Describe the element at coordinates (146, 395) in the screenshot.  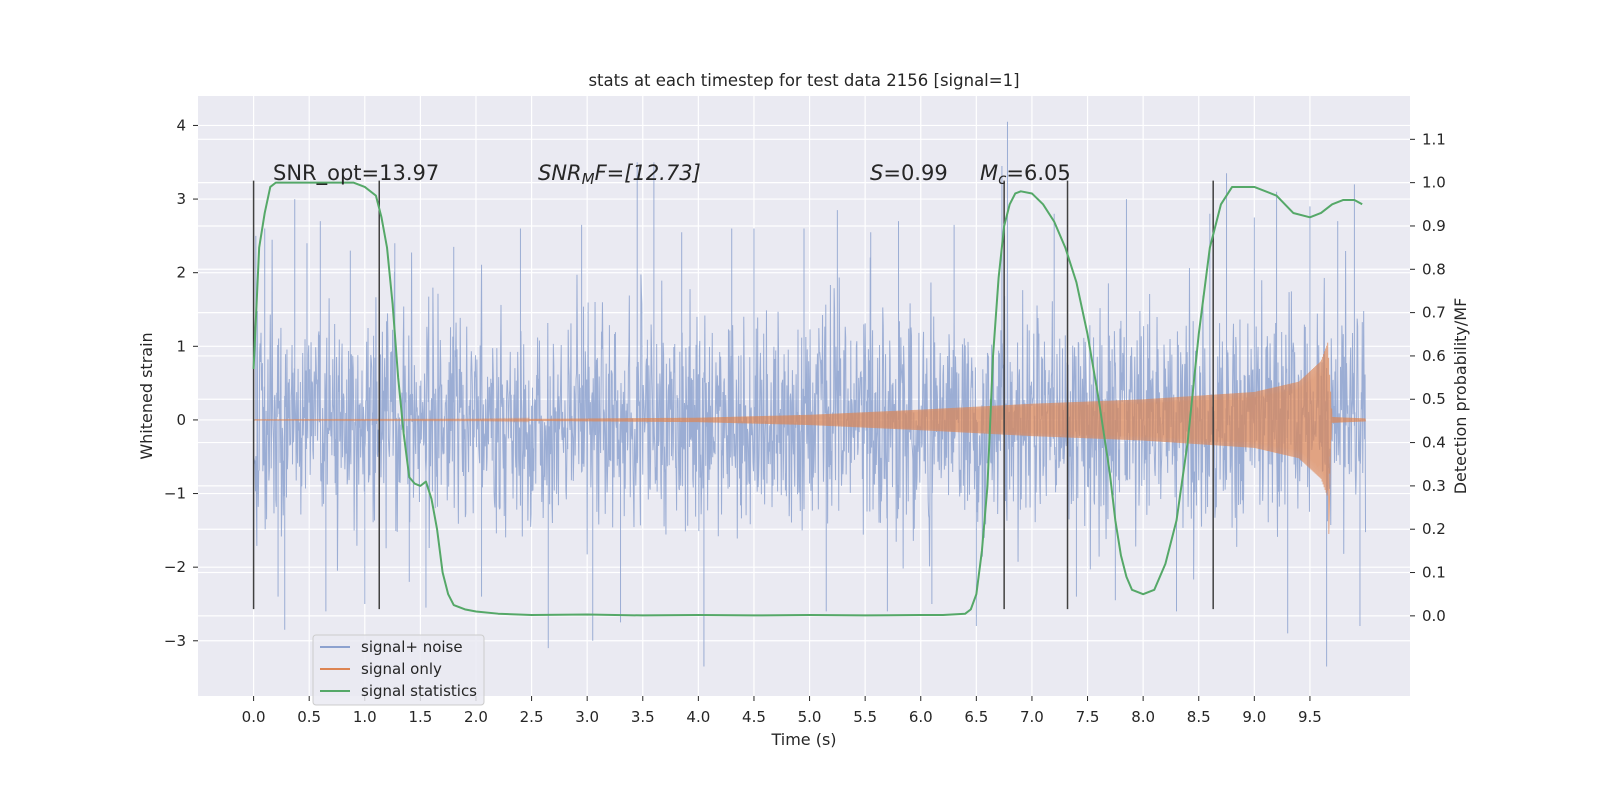
I see `y-axis-label: Whitened strain` at that location.